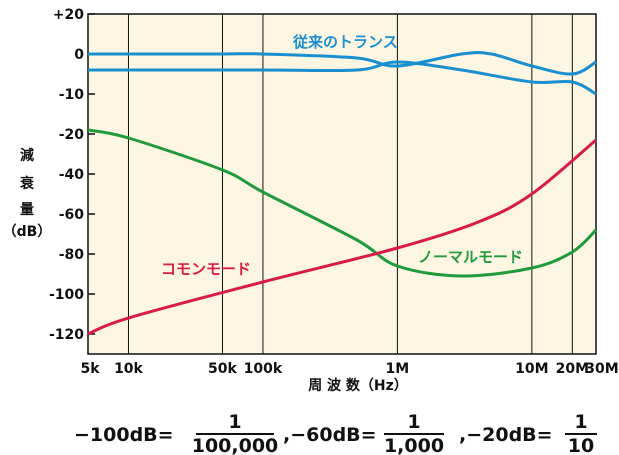  What do you see at coordinates (470, 257) in the screenshot?
I see `series-annotation: ノーマルモード` at bounding box center [470, 257].